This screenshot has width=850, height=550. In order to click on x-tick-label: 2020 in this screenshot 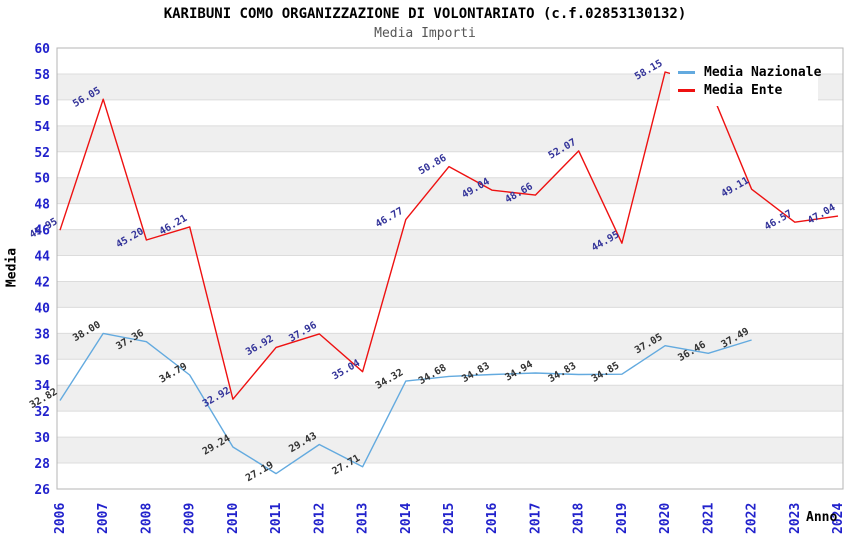, I will do `click(665, 518)`.